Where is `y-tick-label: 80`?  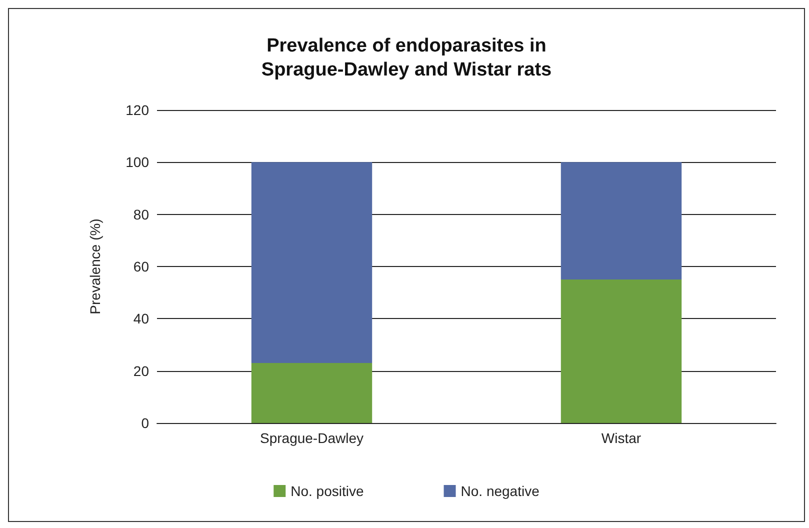
y-tick-label: 80 is located at coordinates (141, 214).